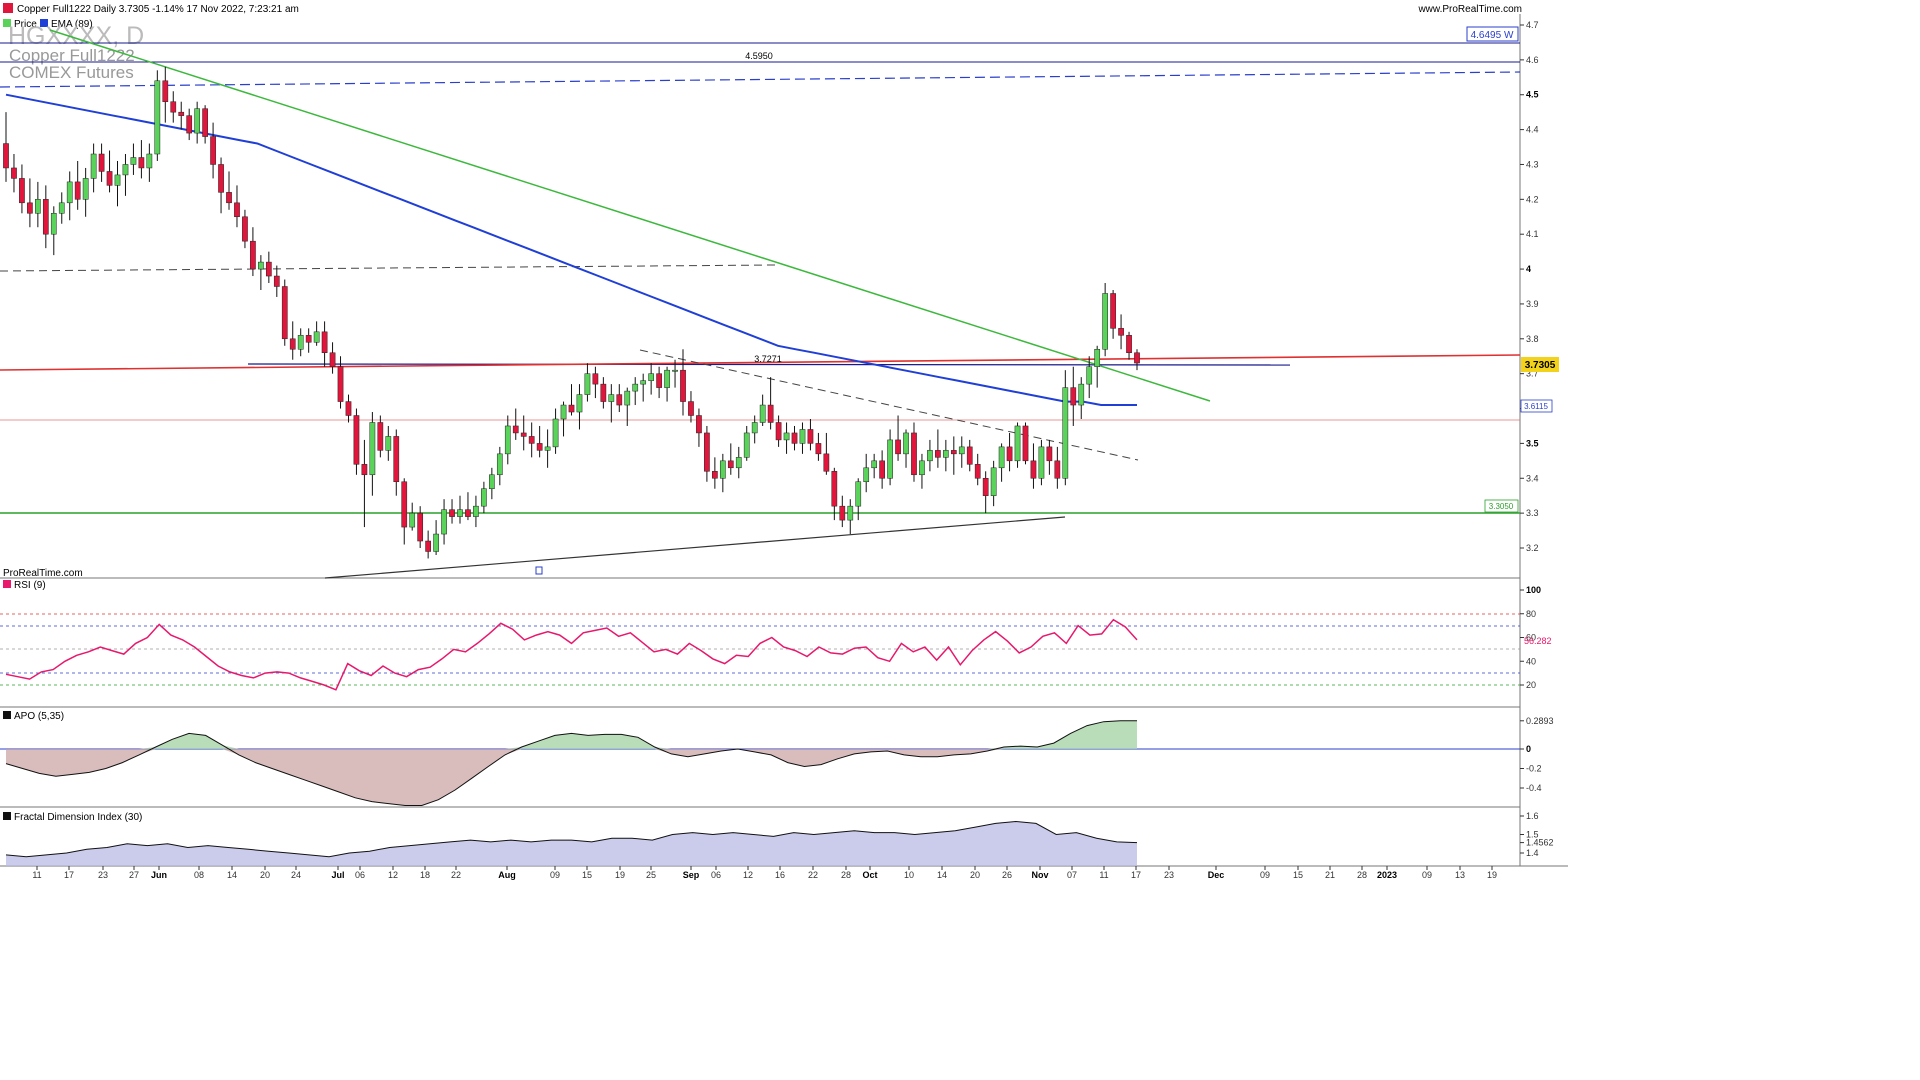 The height and width of the screenshot is (1080, 1920). I want to click on date-tick-label: 14, so click(232, 875).